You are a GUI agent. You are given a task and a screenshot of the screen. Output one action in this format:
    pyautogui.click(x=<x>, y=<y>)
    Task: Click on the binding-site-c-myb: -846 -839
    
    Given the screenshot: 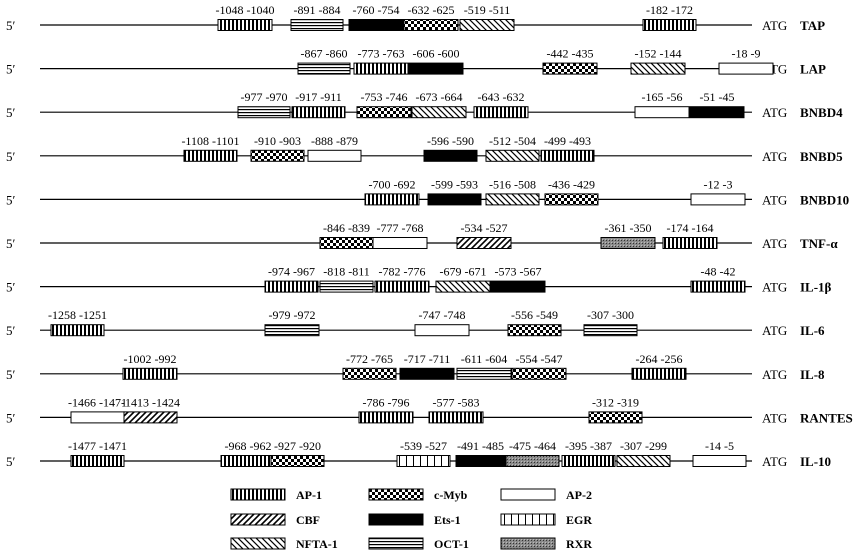 What is the action you would take?
    pyautogui.click(x=346, y=235)
    